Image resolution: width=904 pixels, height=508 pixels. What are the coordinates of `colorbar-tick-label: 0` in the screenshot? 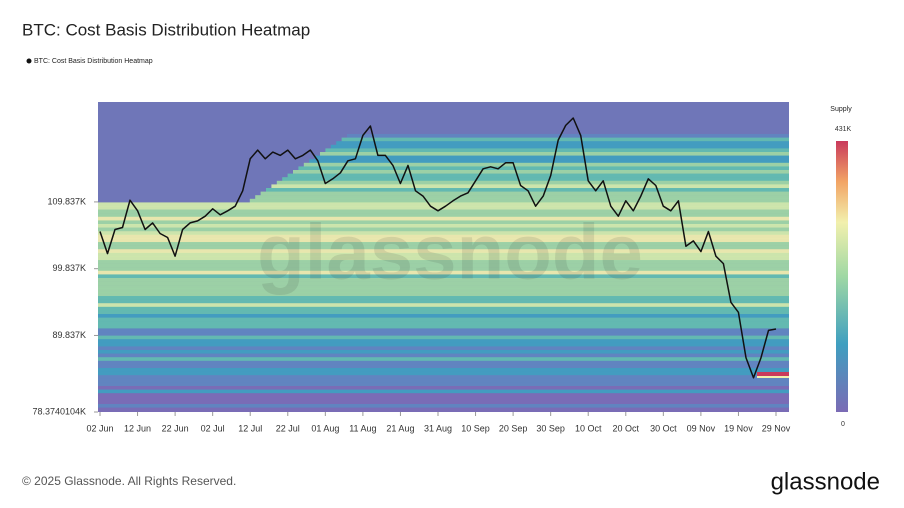 It's located at (843, 424).